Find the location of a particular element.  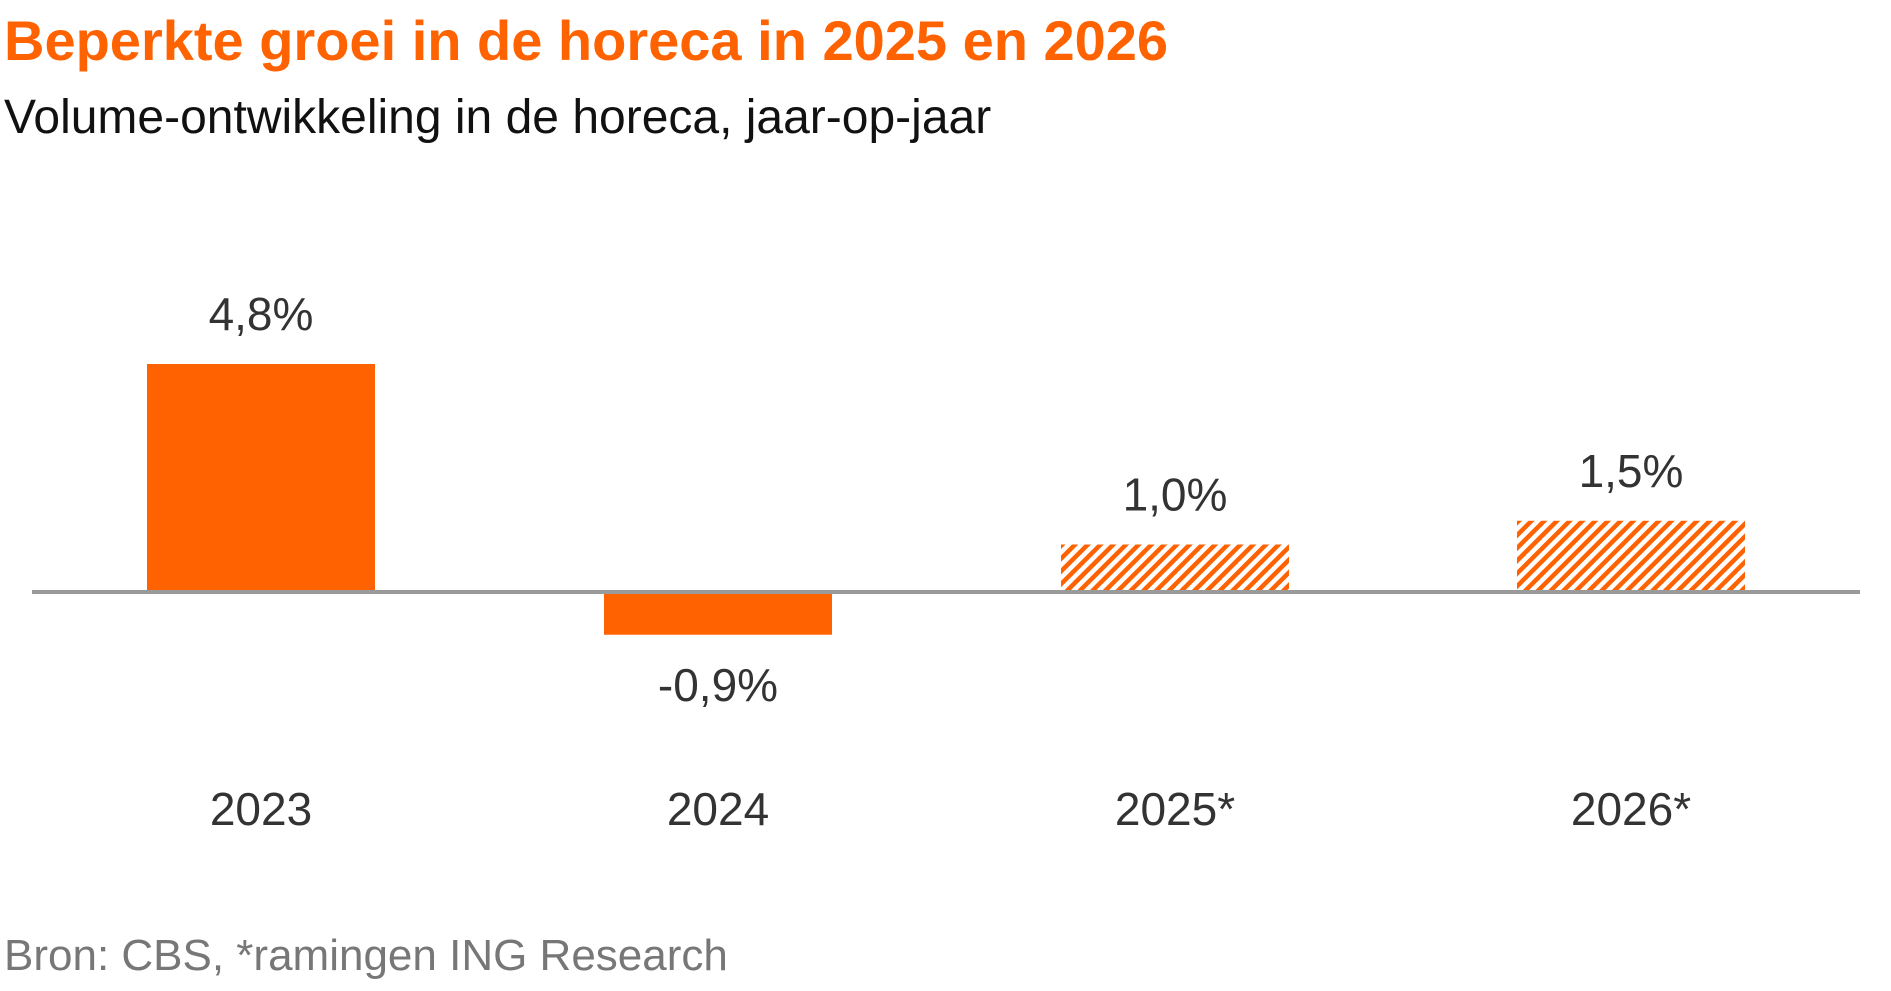

category-label: 2024 is located at coordinates (718, 809).